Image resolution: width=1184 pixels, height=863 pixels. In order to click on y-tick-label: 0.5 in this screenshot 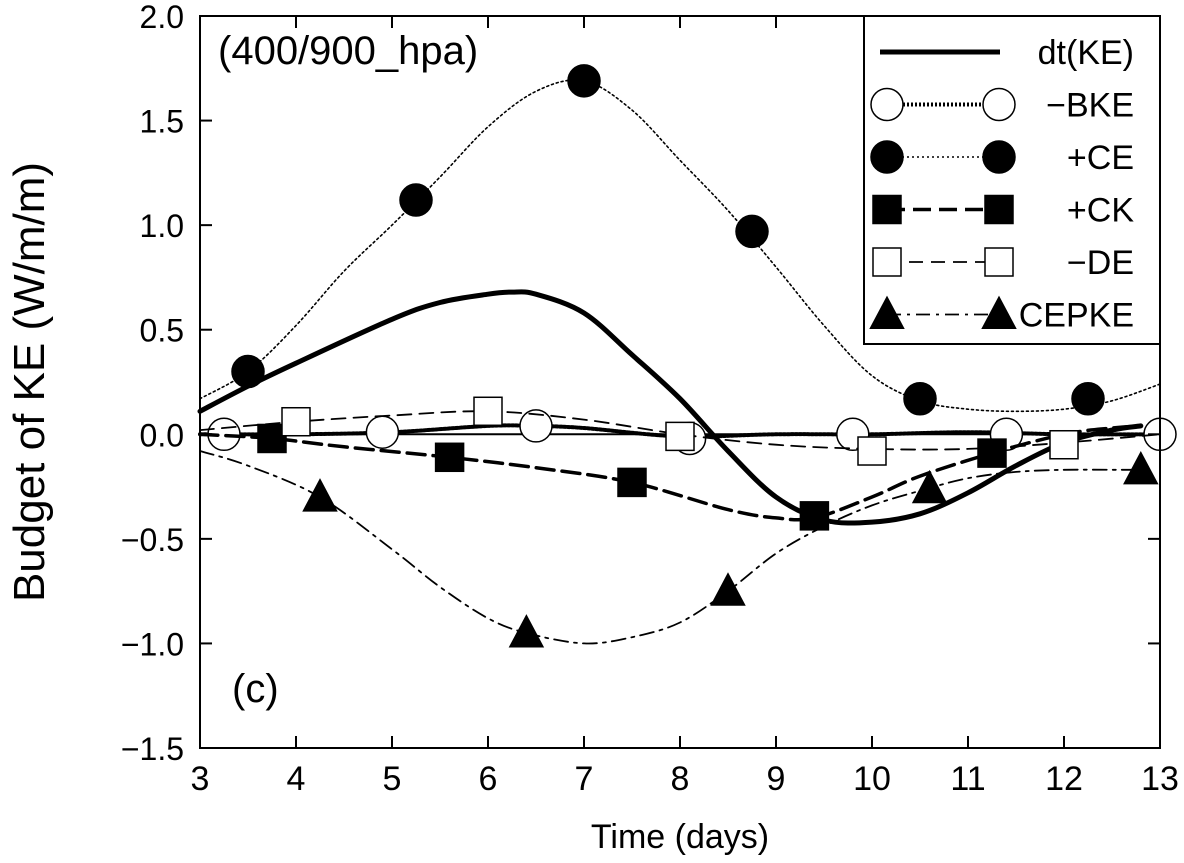, I will do `click(162, 331)`.